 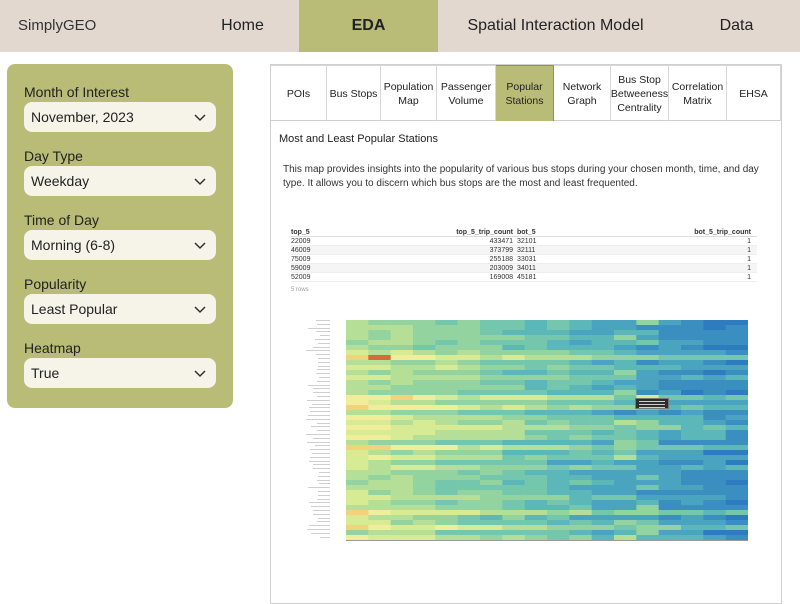 What do you see at coordinates (120, 245) in the screenshot?
I see `time-of-day-select: Morning (6-8)` at bounding box center [120, 245].